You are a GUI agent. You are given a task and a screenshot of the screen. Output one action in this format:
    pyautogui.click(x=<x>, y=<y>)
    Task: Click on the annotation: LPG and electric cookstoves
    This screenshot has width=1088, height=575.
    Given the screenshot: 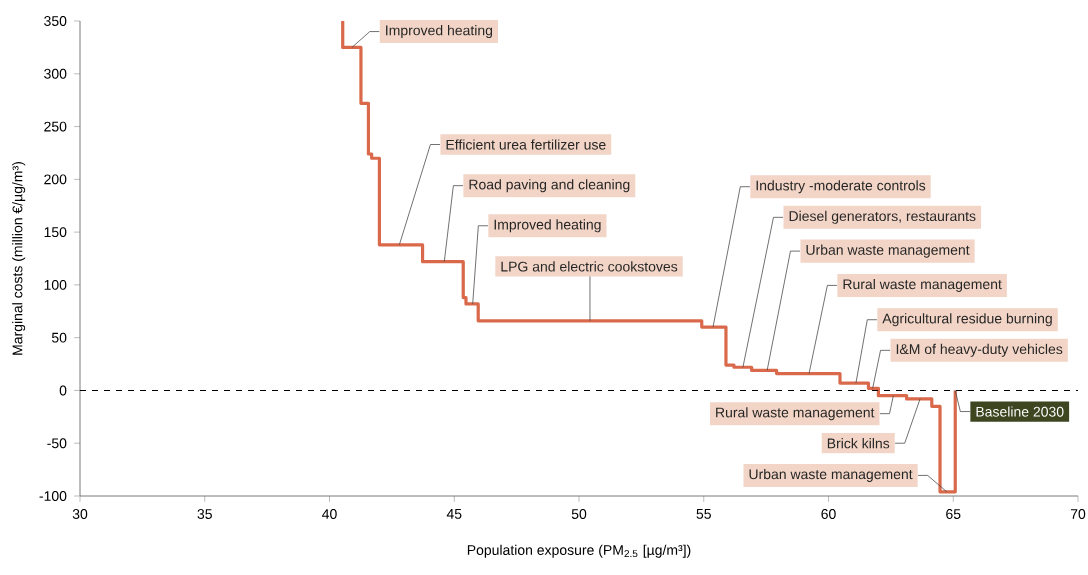 What is the action you would take?
    pyautogui.click(x=589, y=266)
    